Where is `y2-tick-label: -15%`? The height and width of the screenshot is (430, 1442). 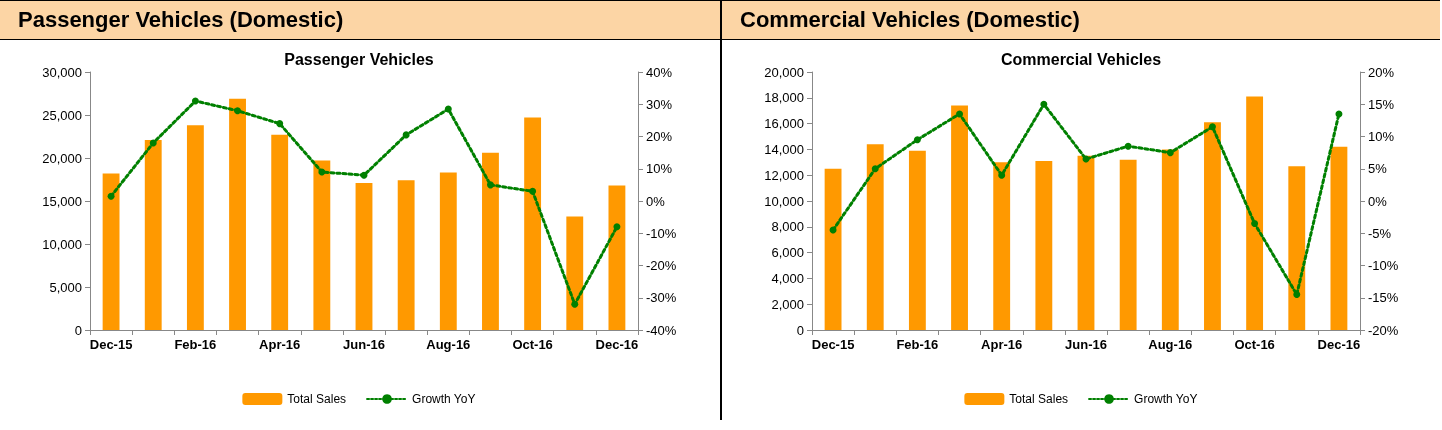 y2-tick-label: -15% is located at coordinates (1383, 298).